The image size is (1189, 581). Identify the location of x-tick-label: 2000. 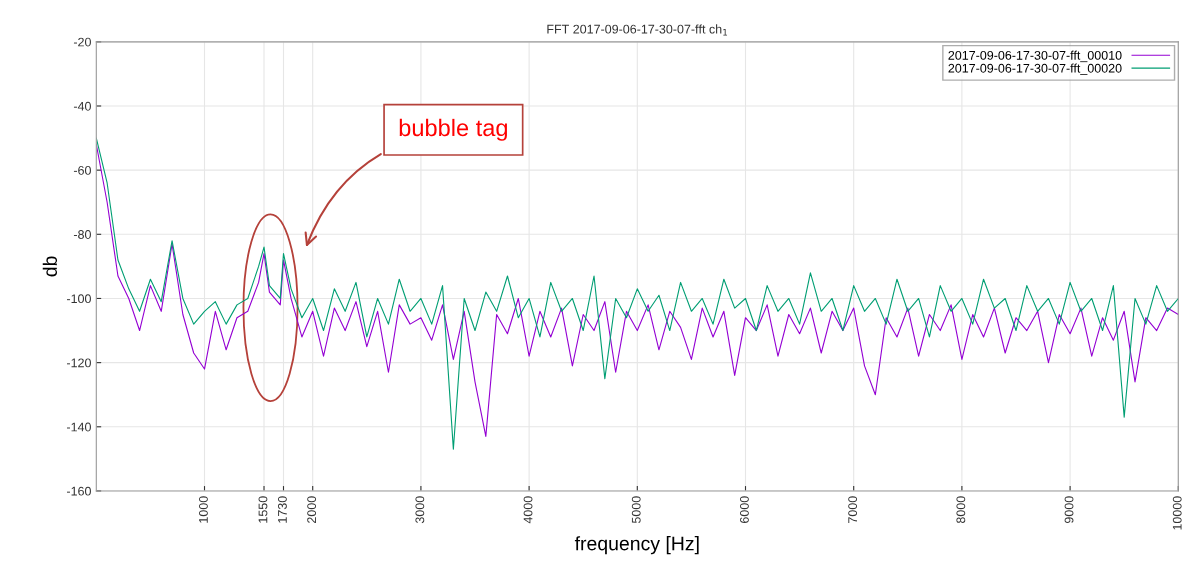
(312, 509).